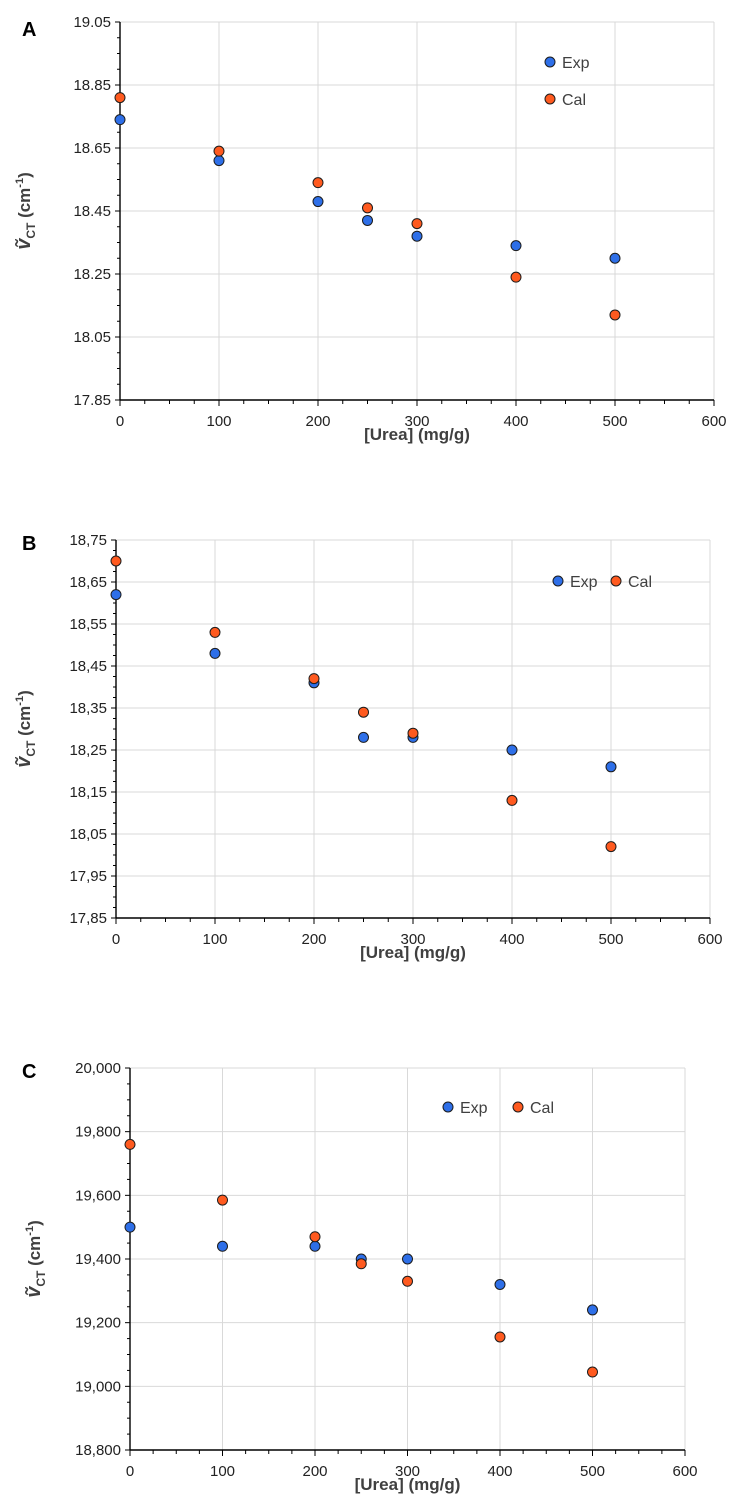 The width and height of the screenshot is (734, 1502). What do you see at coordinates (92, 400) in the screenshot?
I see `y-tick-label: 17.85` at bounding box center [92, 400].